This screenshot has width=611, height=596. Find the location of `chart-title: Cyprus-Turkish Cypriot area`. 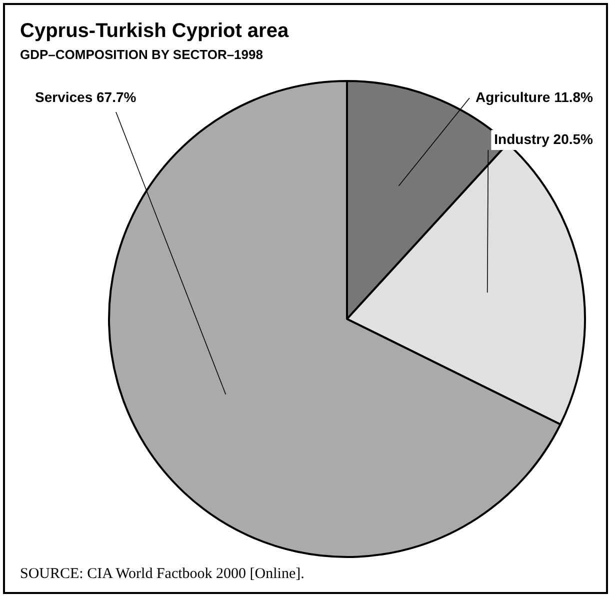

chart-title: Cyprus-Turkish Cypriot area is located at coordinates (154, 31).